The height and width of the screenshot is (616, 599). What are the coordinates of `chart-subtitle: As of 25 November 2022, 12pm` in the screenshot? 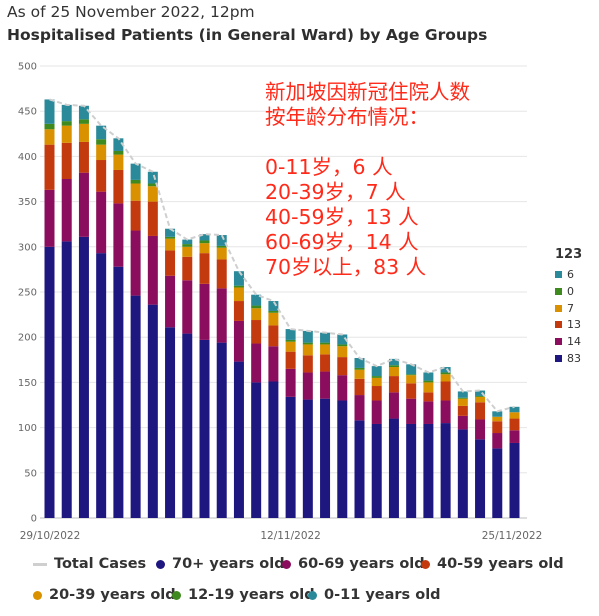 It's located at (131, 12).